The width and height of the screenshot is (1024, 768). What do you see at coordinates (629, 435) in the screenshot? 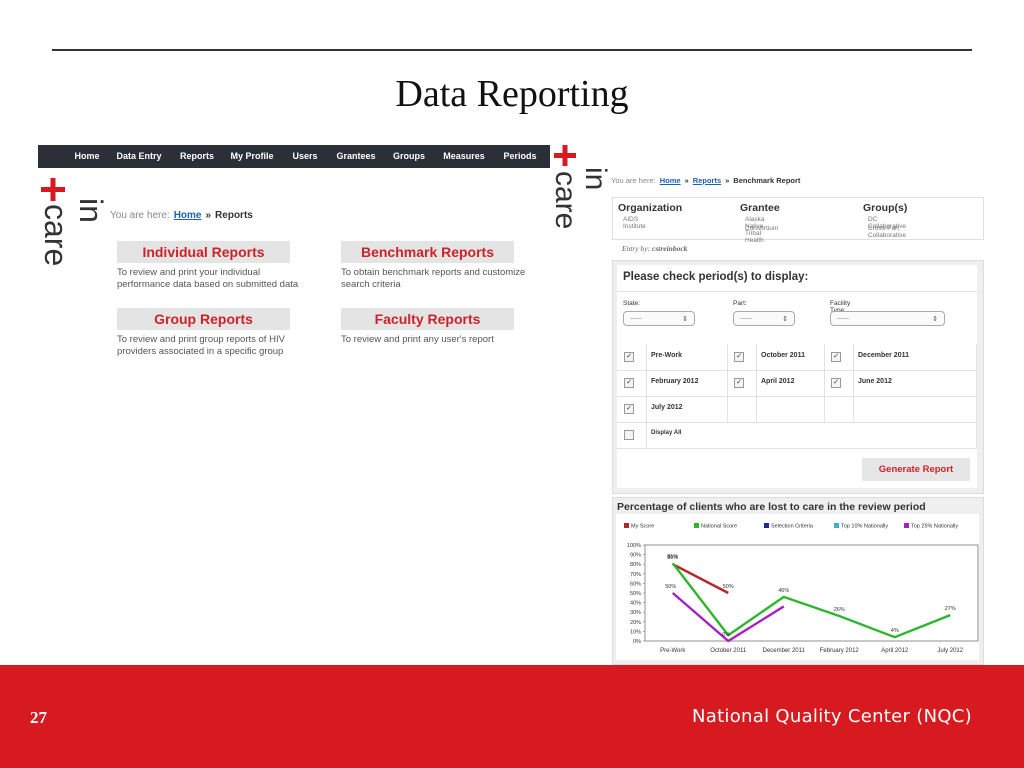
I see `checkbox` at bounding box center [629, 435].